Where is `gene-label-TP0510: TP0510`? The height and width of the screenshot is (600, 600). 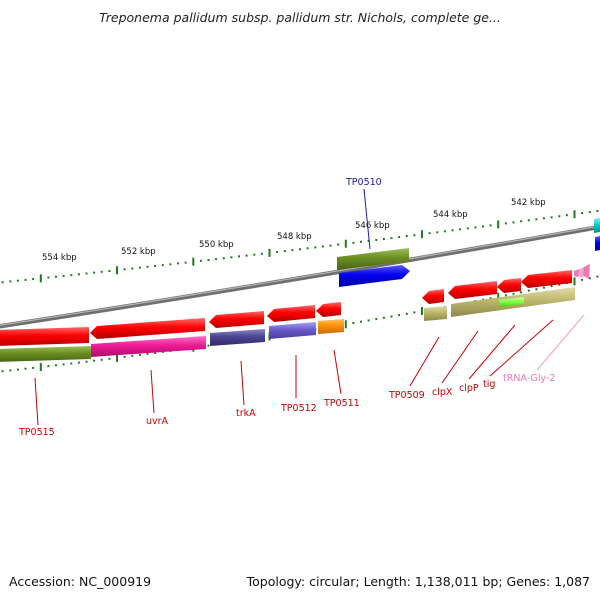
gene-label-TP0510: TP0510 is located at coordinates (363, 182).